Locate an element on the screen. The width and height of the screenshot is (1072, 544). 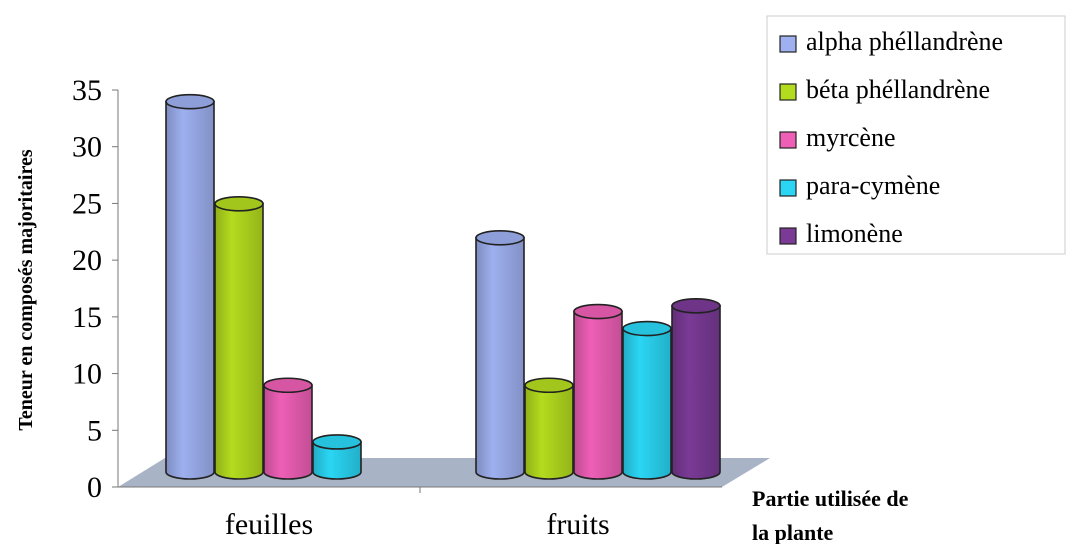
x-category-label: fruits is located at coordinates (577, 524).